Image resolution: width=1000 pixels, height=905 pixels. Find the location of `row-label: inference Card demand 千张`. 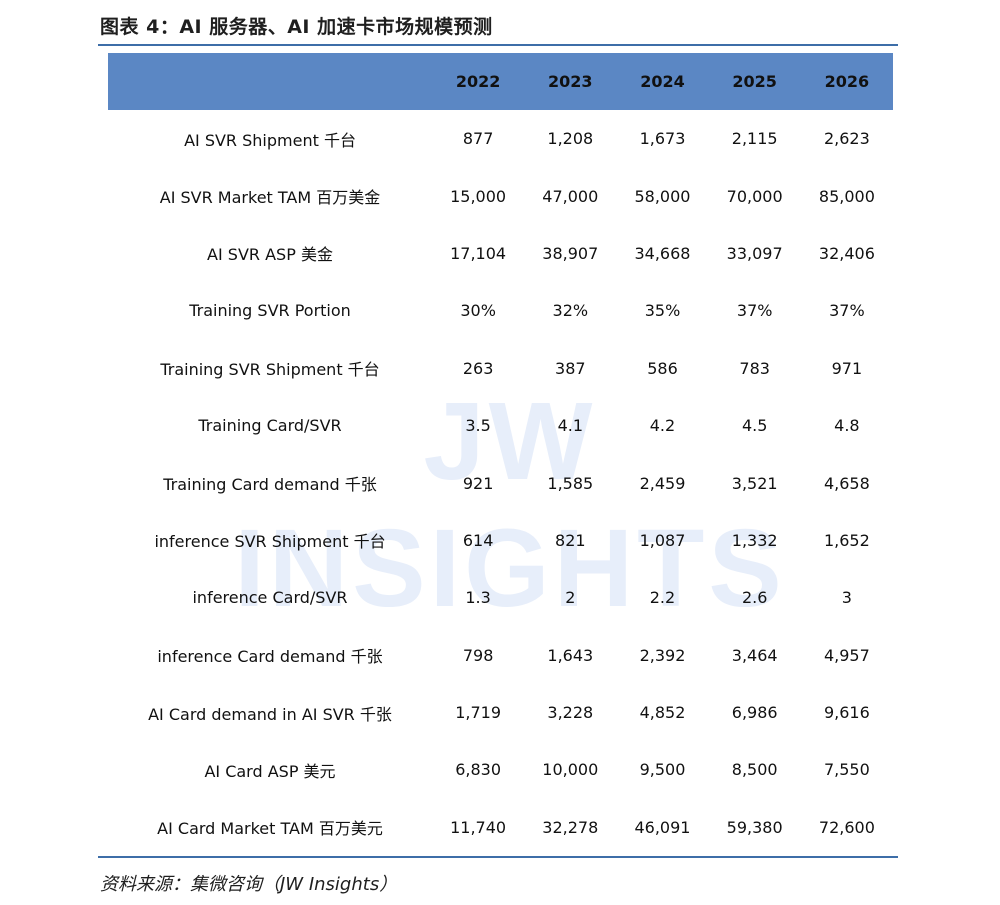

row-label: inference Card demand 千张 is located at coordinates (270, 657).